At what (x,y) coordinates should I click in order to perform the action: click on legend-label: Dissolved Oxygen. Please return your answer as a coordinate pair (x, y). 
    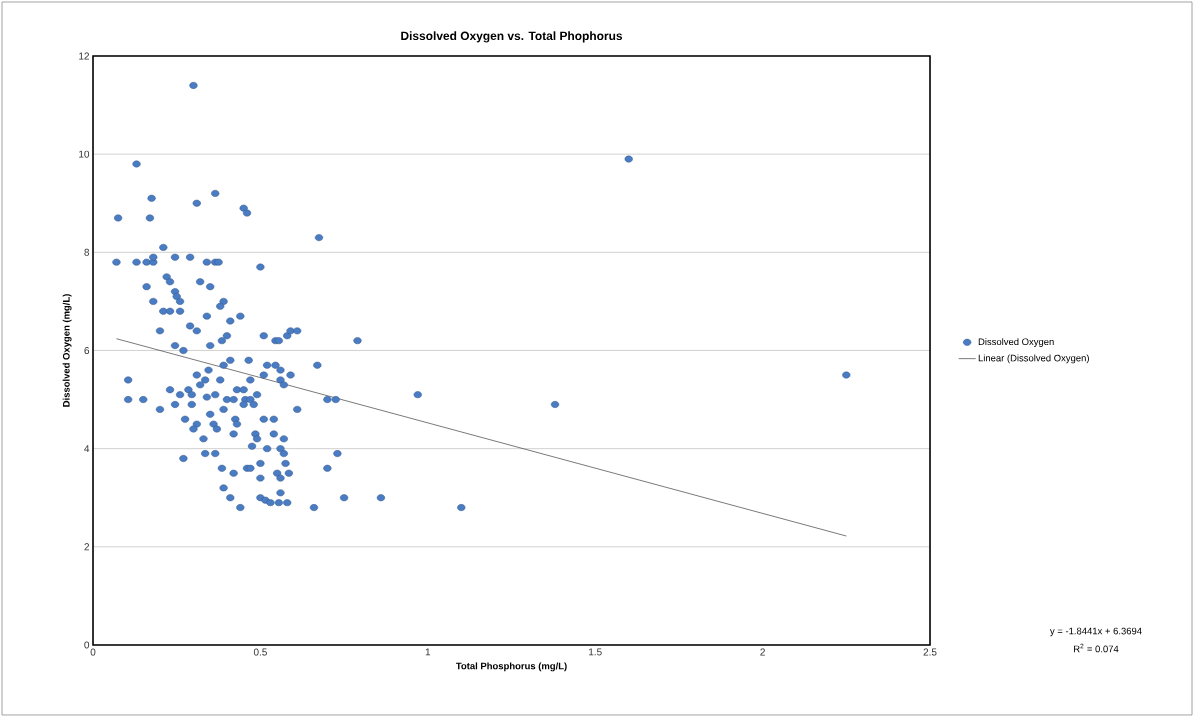
    Looking at the image, I should click on (1016, 342).